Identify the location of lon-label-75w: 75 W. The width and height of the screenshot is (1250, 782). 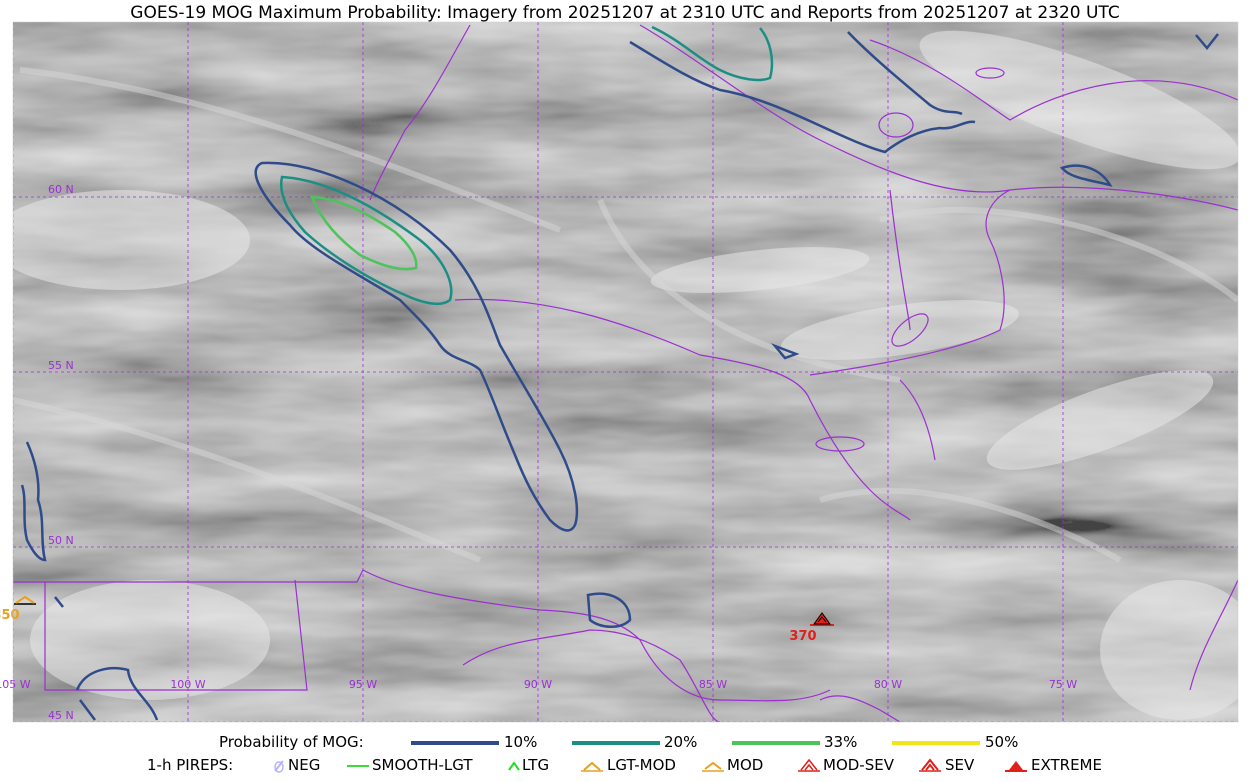
(1063, 684).